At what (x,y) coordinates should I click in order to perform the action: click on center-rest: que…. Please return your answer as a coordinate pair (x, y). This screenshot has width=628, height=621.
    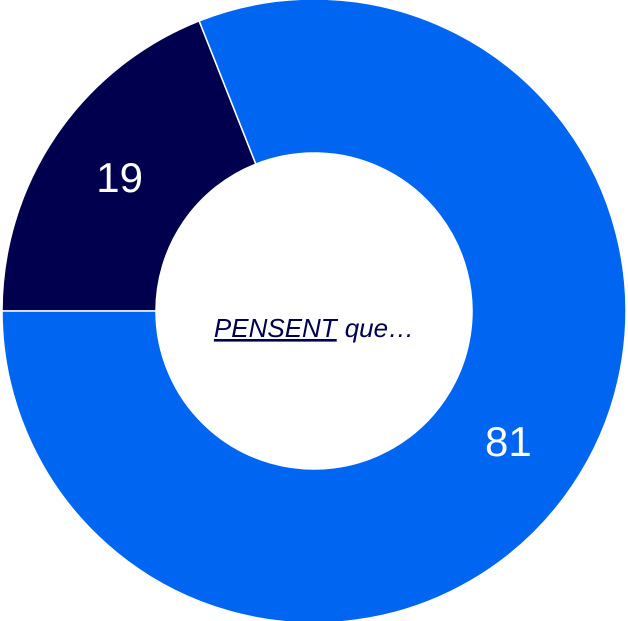
    Looking at the image, I should click on (379, 328).